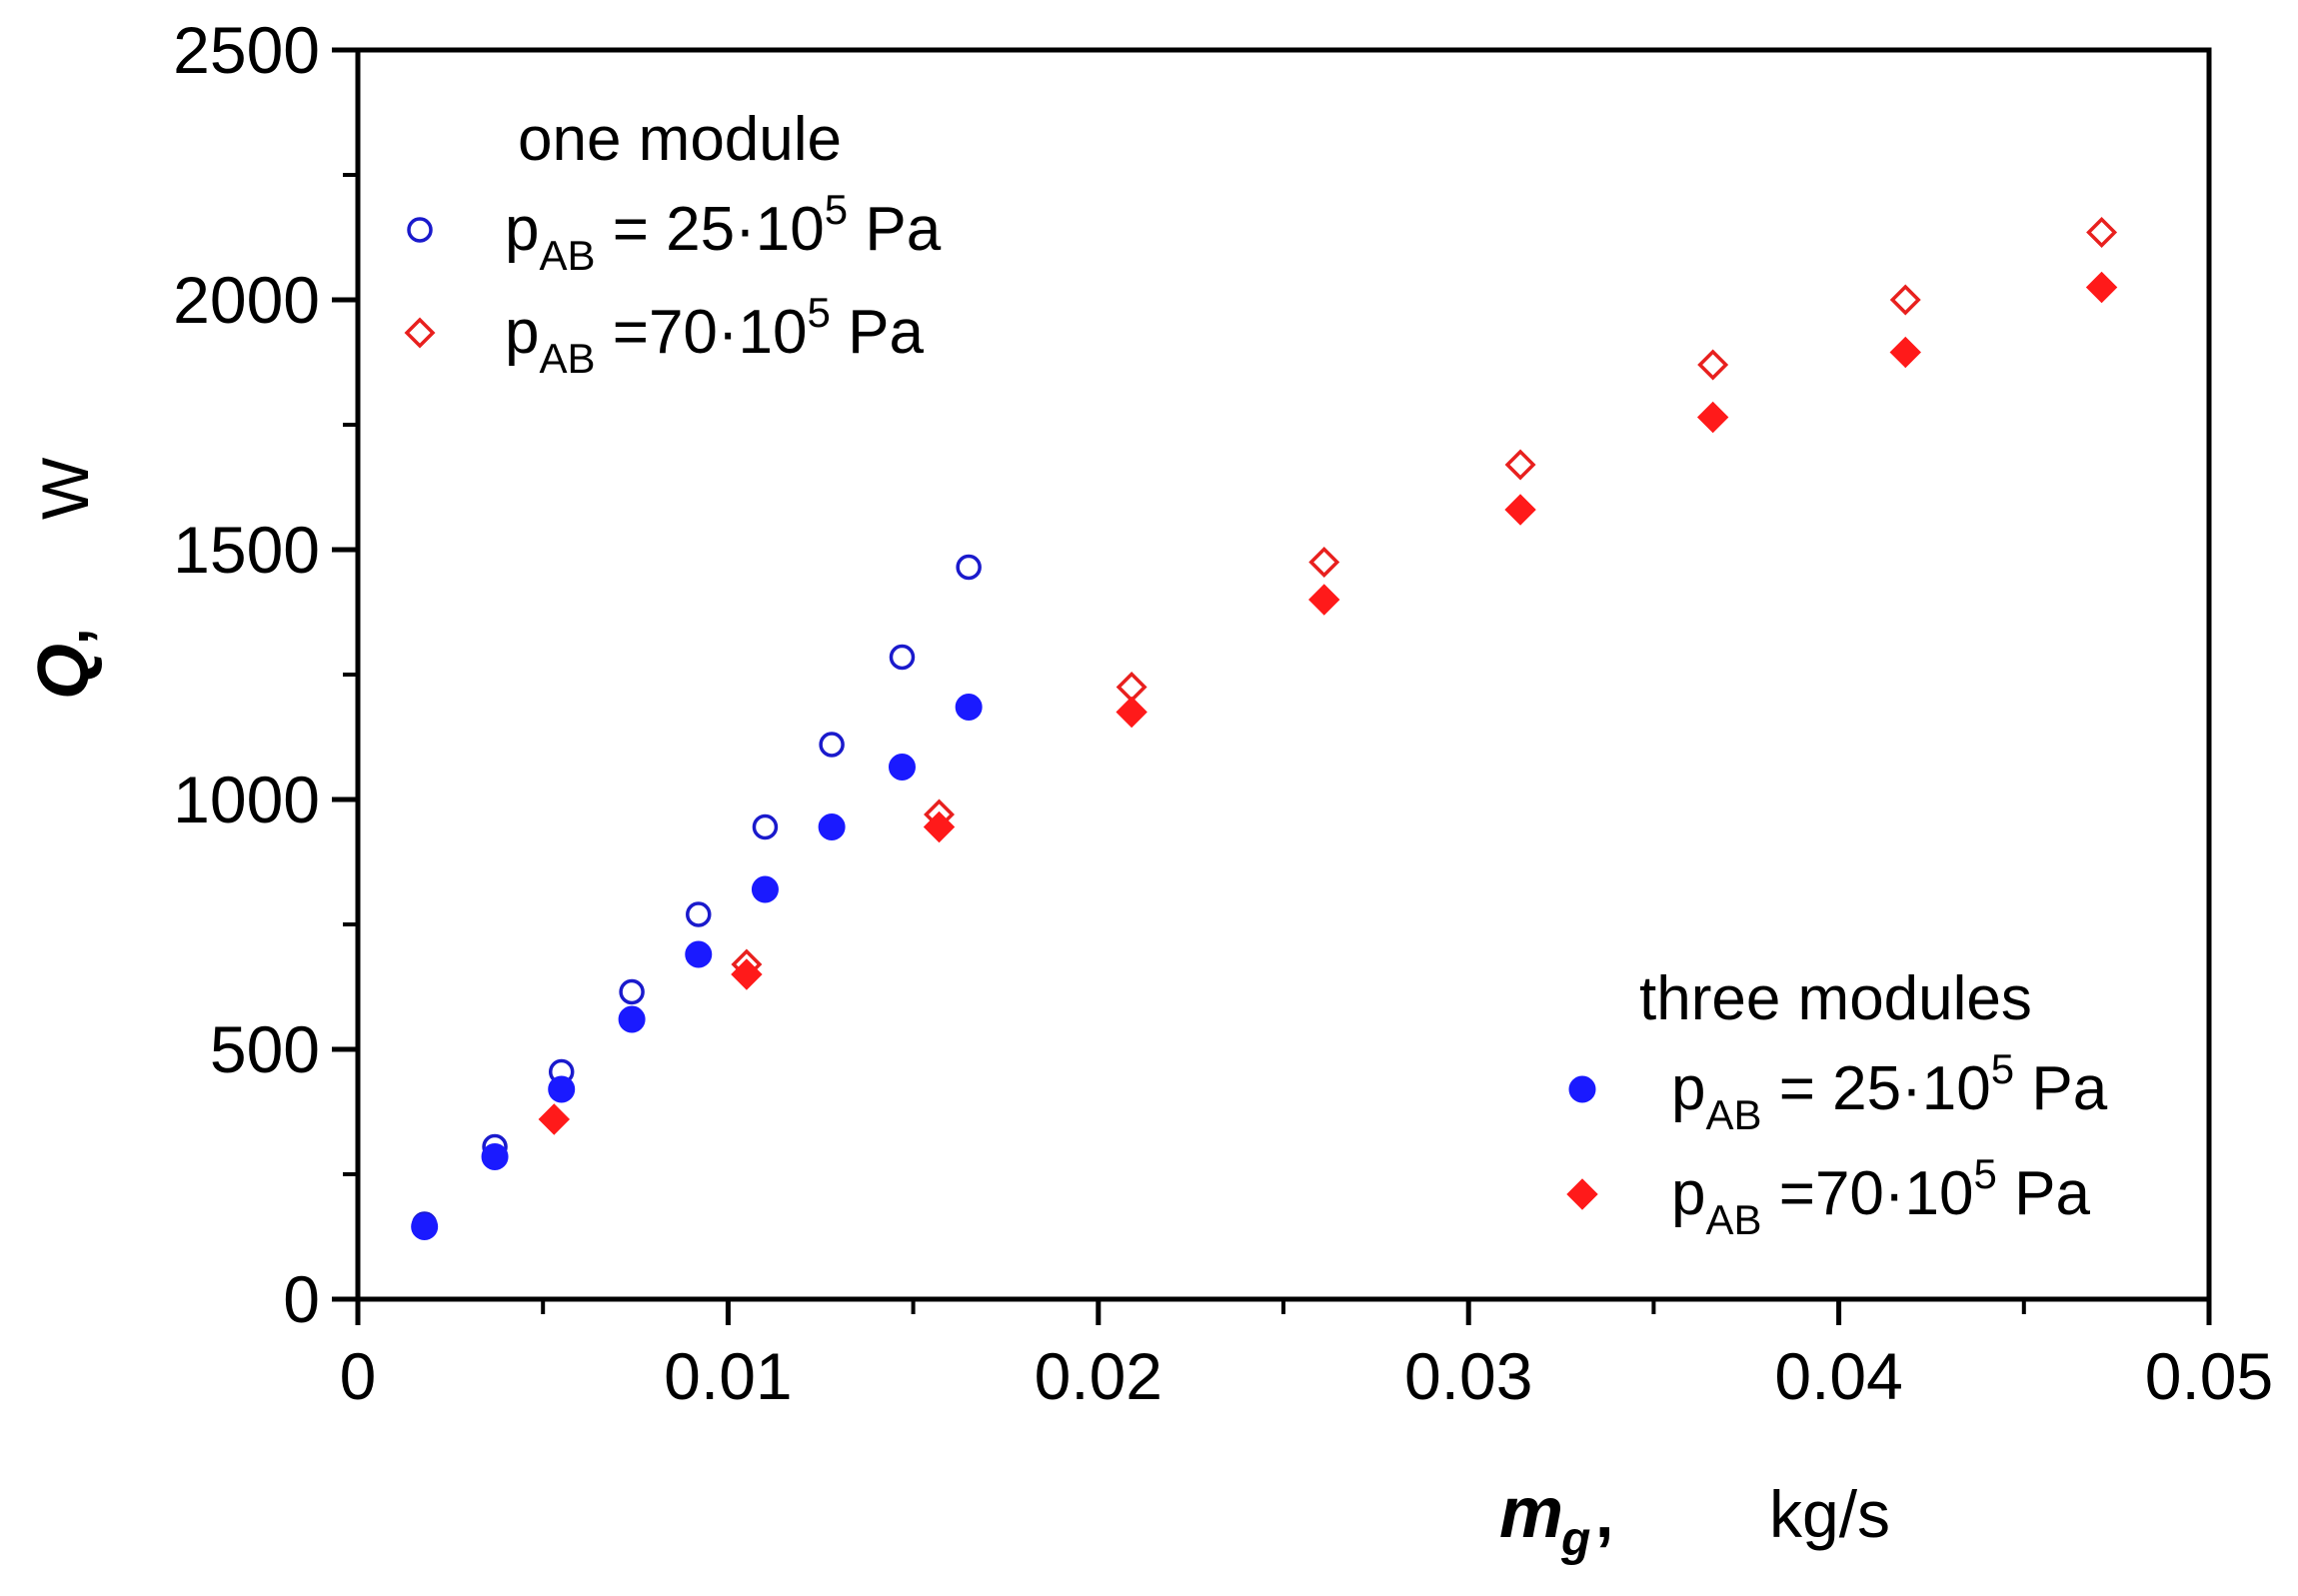 Image resolution: width=2298 pixels, height=1596 pixels. What do you see at coordinates (1830, 1514) in the screenshot?
I see `x-axis-unit: kg/s` at bounding box center [1830, 1514].